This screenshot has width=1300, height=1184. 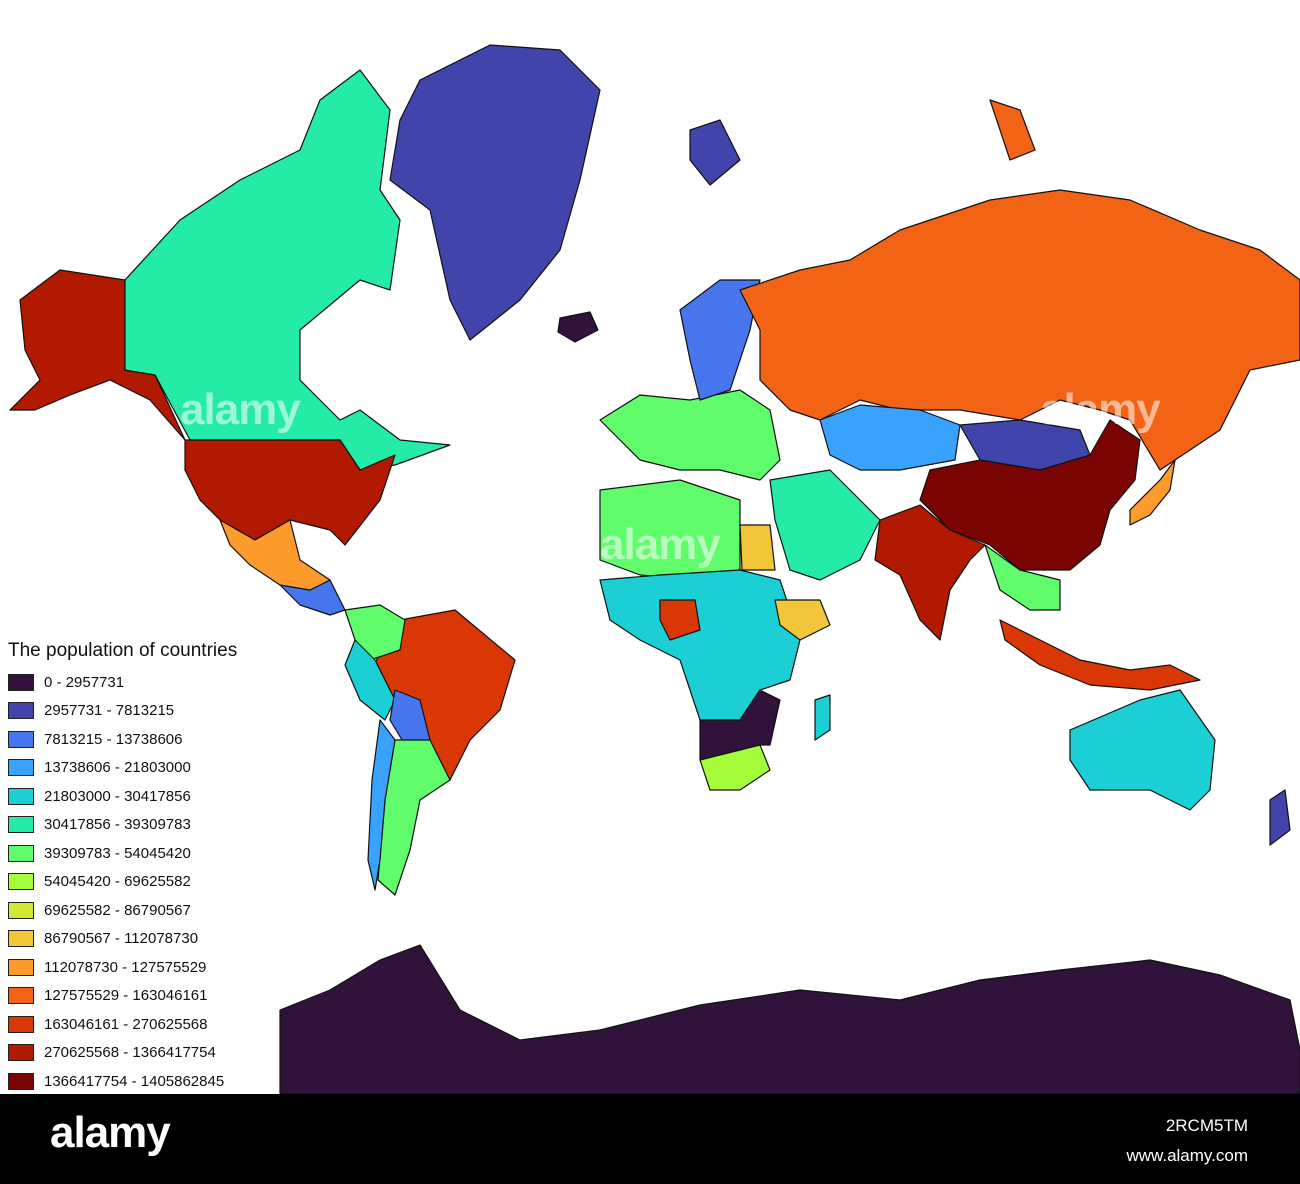 What do you see at coordinates (890, 437) in the screenshot?
I see `country-kazakhstan` at bounding box center [890, 437].